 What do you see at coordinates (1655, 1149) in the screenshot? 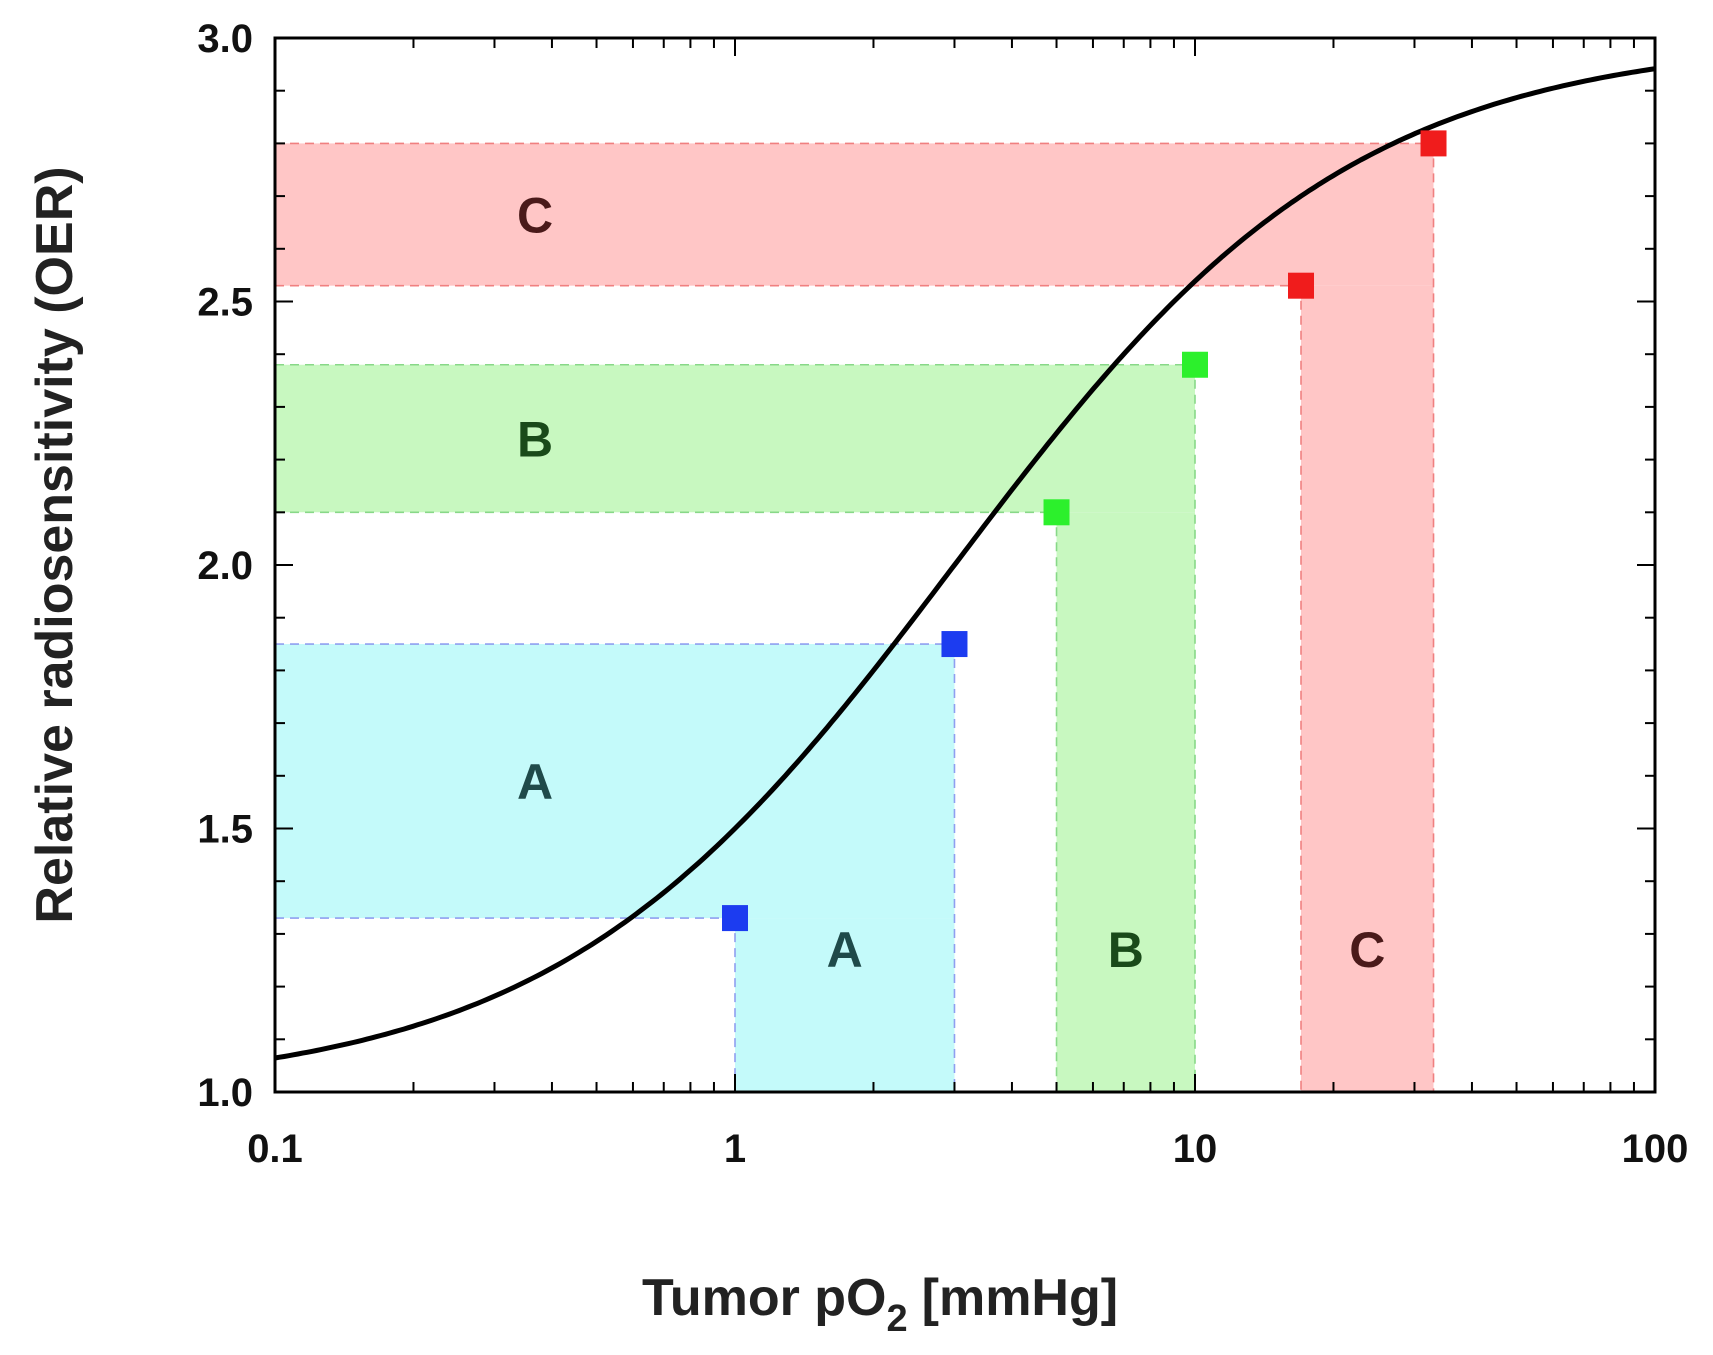
I see `x-tick-label: 100` at bounding box center [1655, 1149].